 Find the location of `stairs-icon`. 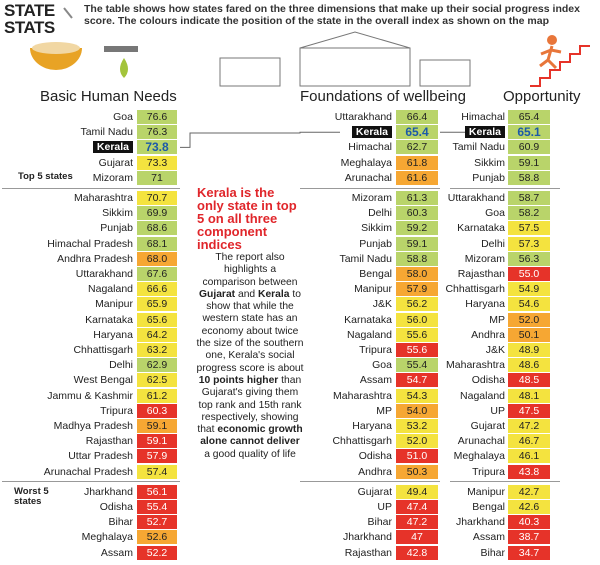

stairs-icon is located at coordinates (560, 66).